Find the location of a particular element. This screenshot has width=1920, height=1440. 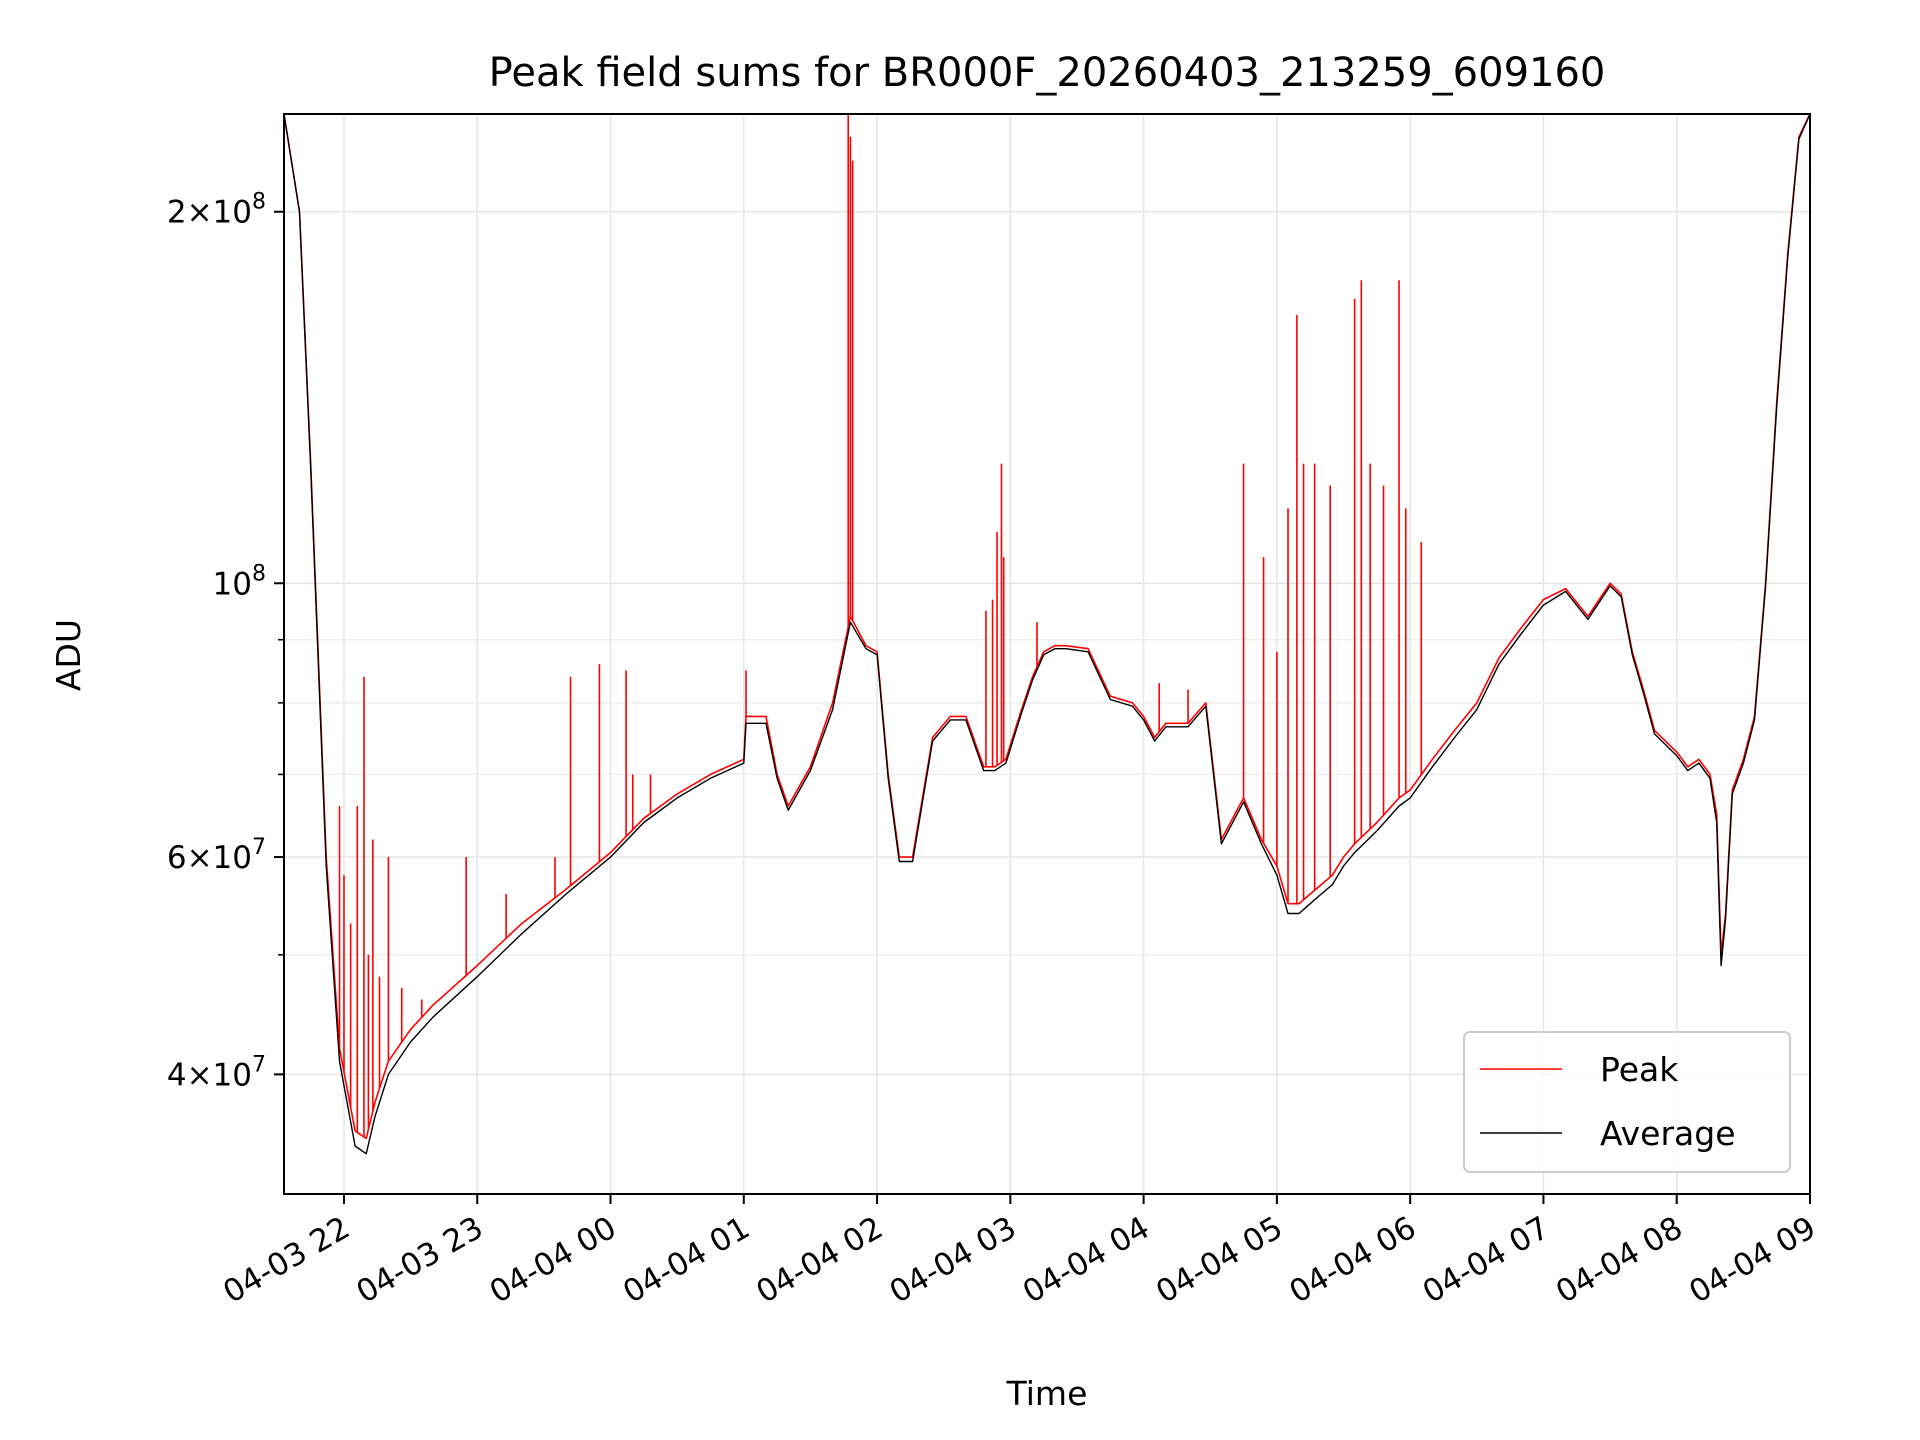

legend: Peak Average is located at coordinates (1627, 1102).